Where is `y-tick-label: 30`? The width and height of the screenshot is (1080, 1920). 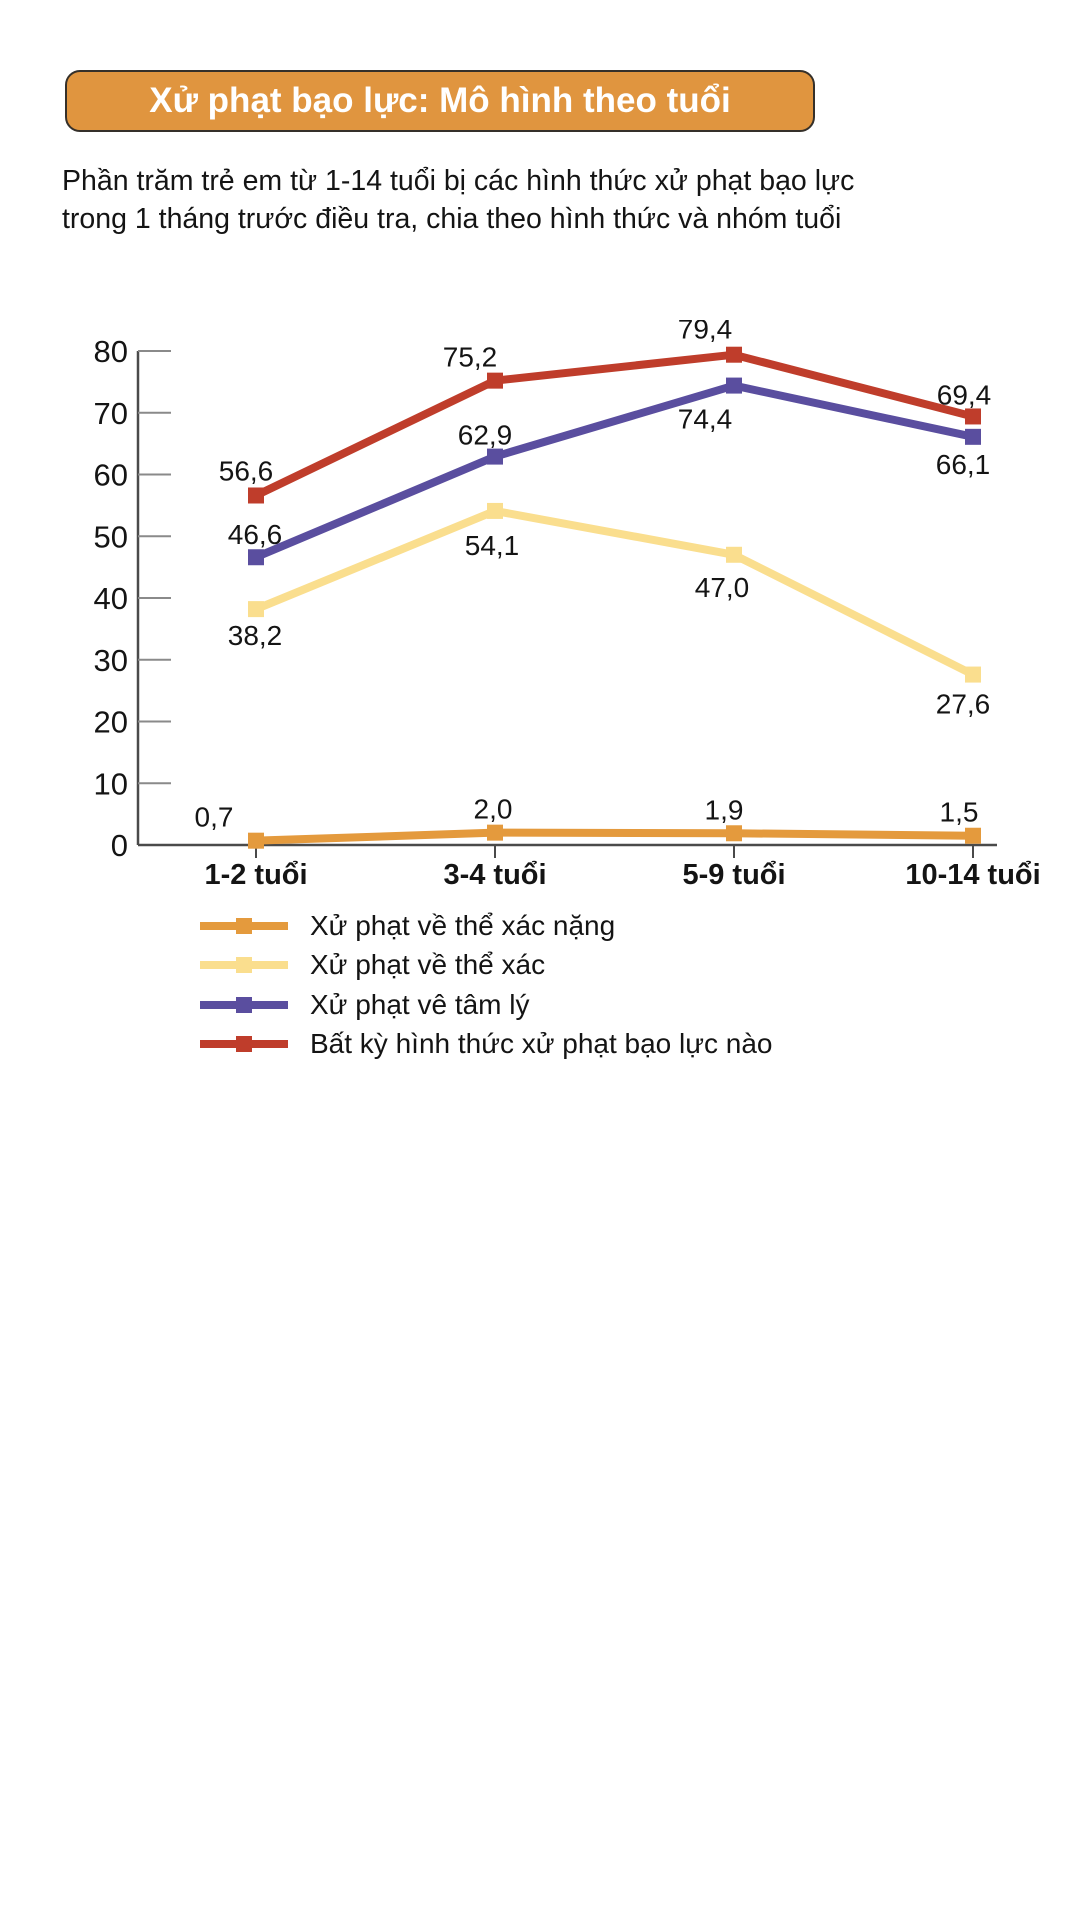
y-tick-label: 30 is located at coordinates (111, 660).